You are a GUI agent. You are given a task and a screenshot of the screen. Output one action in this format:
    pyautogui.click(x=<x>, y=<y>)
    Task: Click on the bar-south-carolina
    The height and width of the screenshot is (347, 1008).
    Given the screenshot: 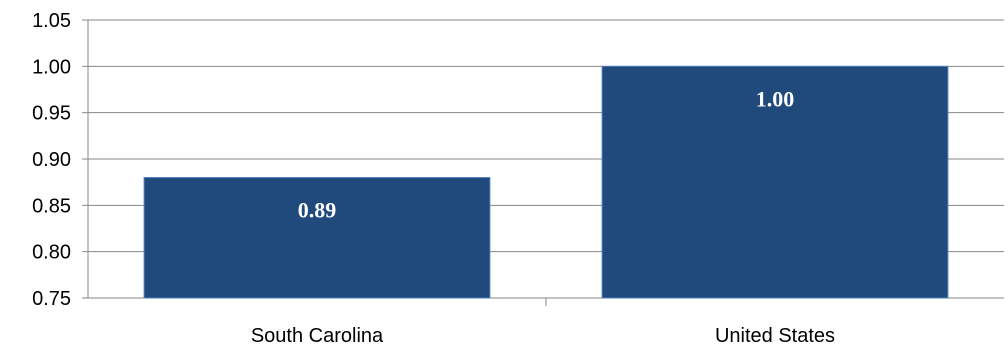 What is the action you would take?
    pyautogui.click(x=317, y=238)
    